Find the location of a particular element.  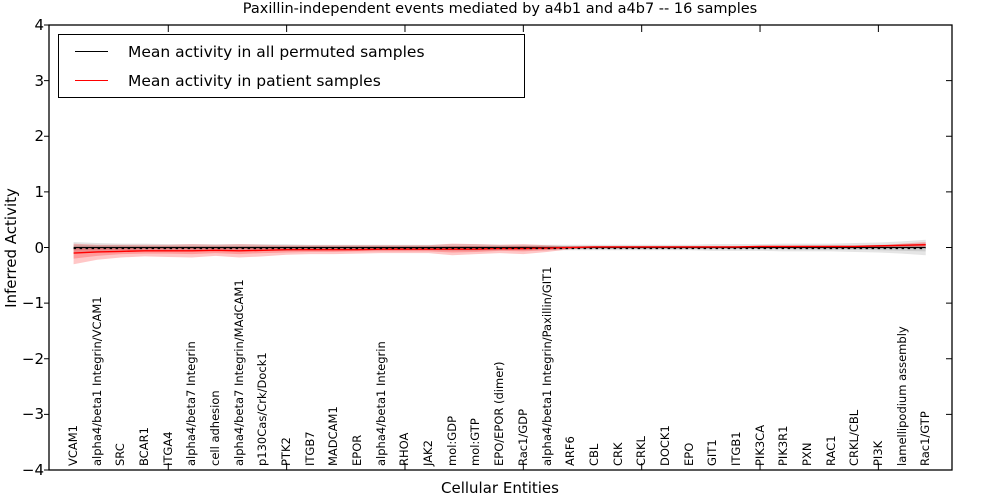

legend-item: Mean activity in patient samples is located at coordinates (299, 80).